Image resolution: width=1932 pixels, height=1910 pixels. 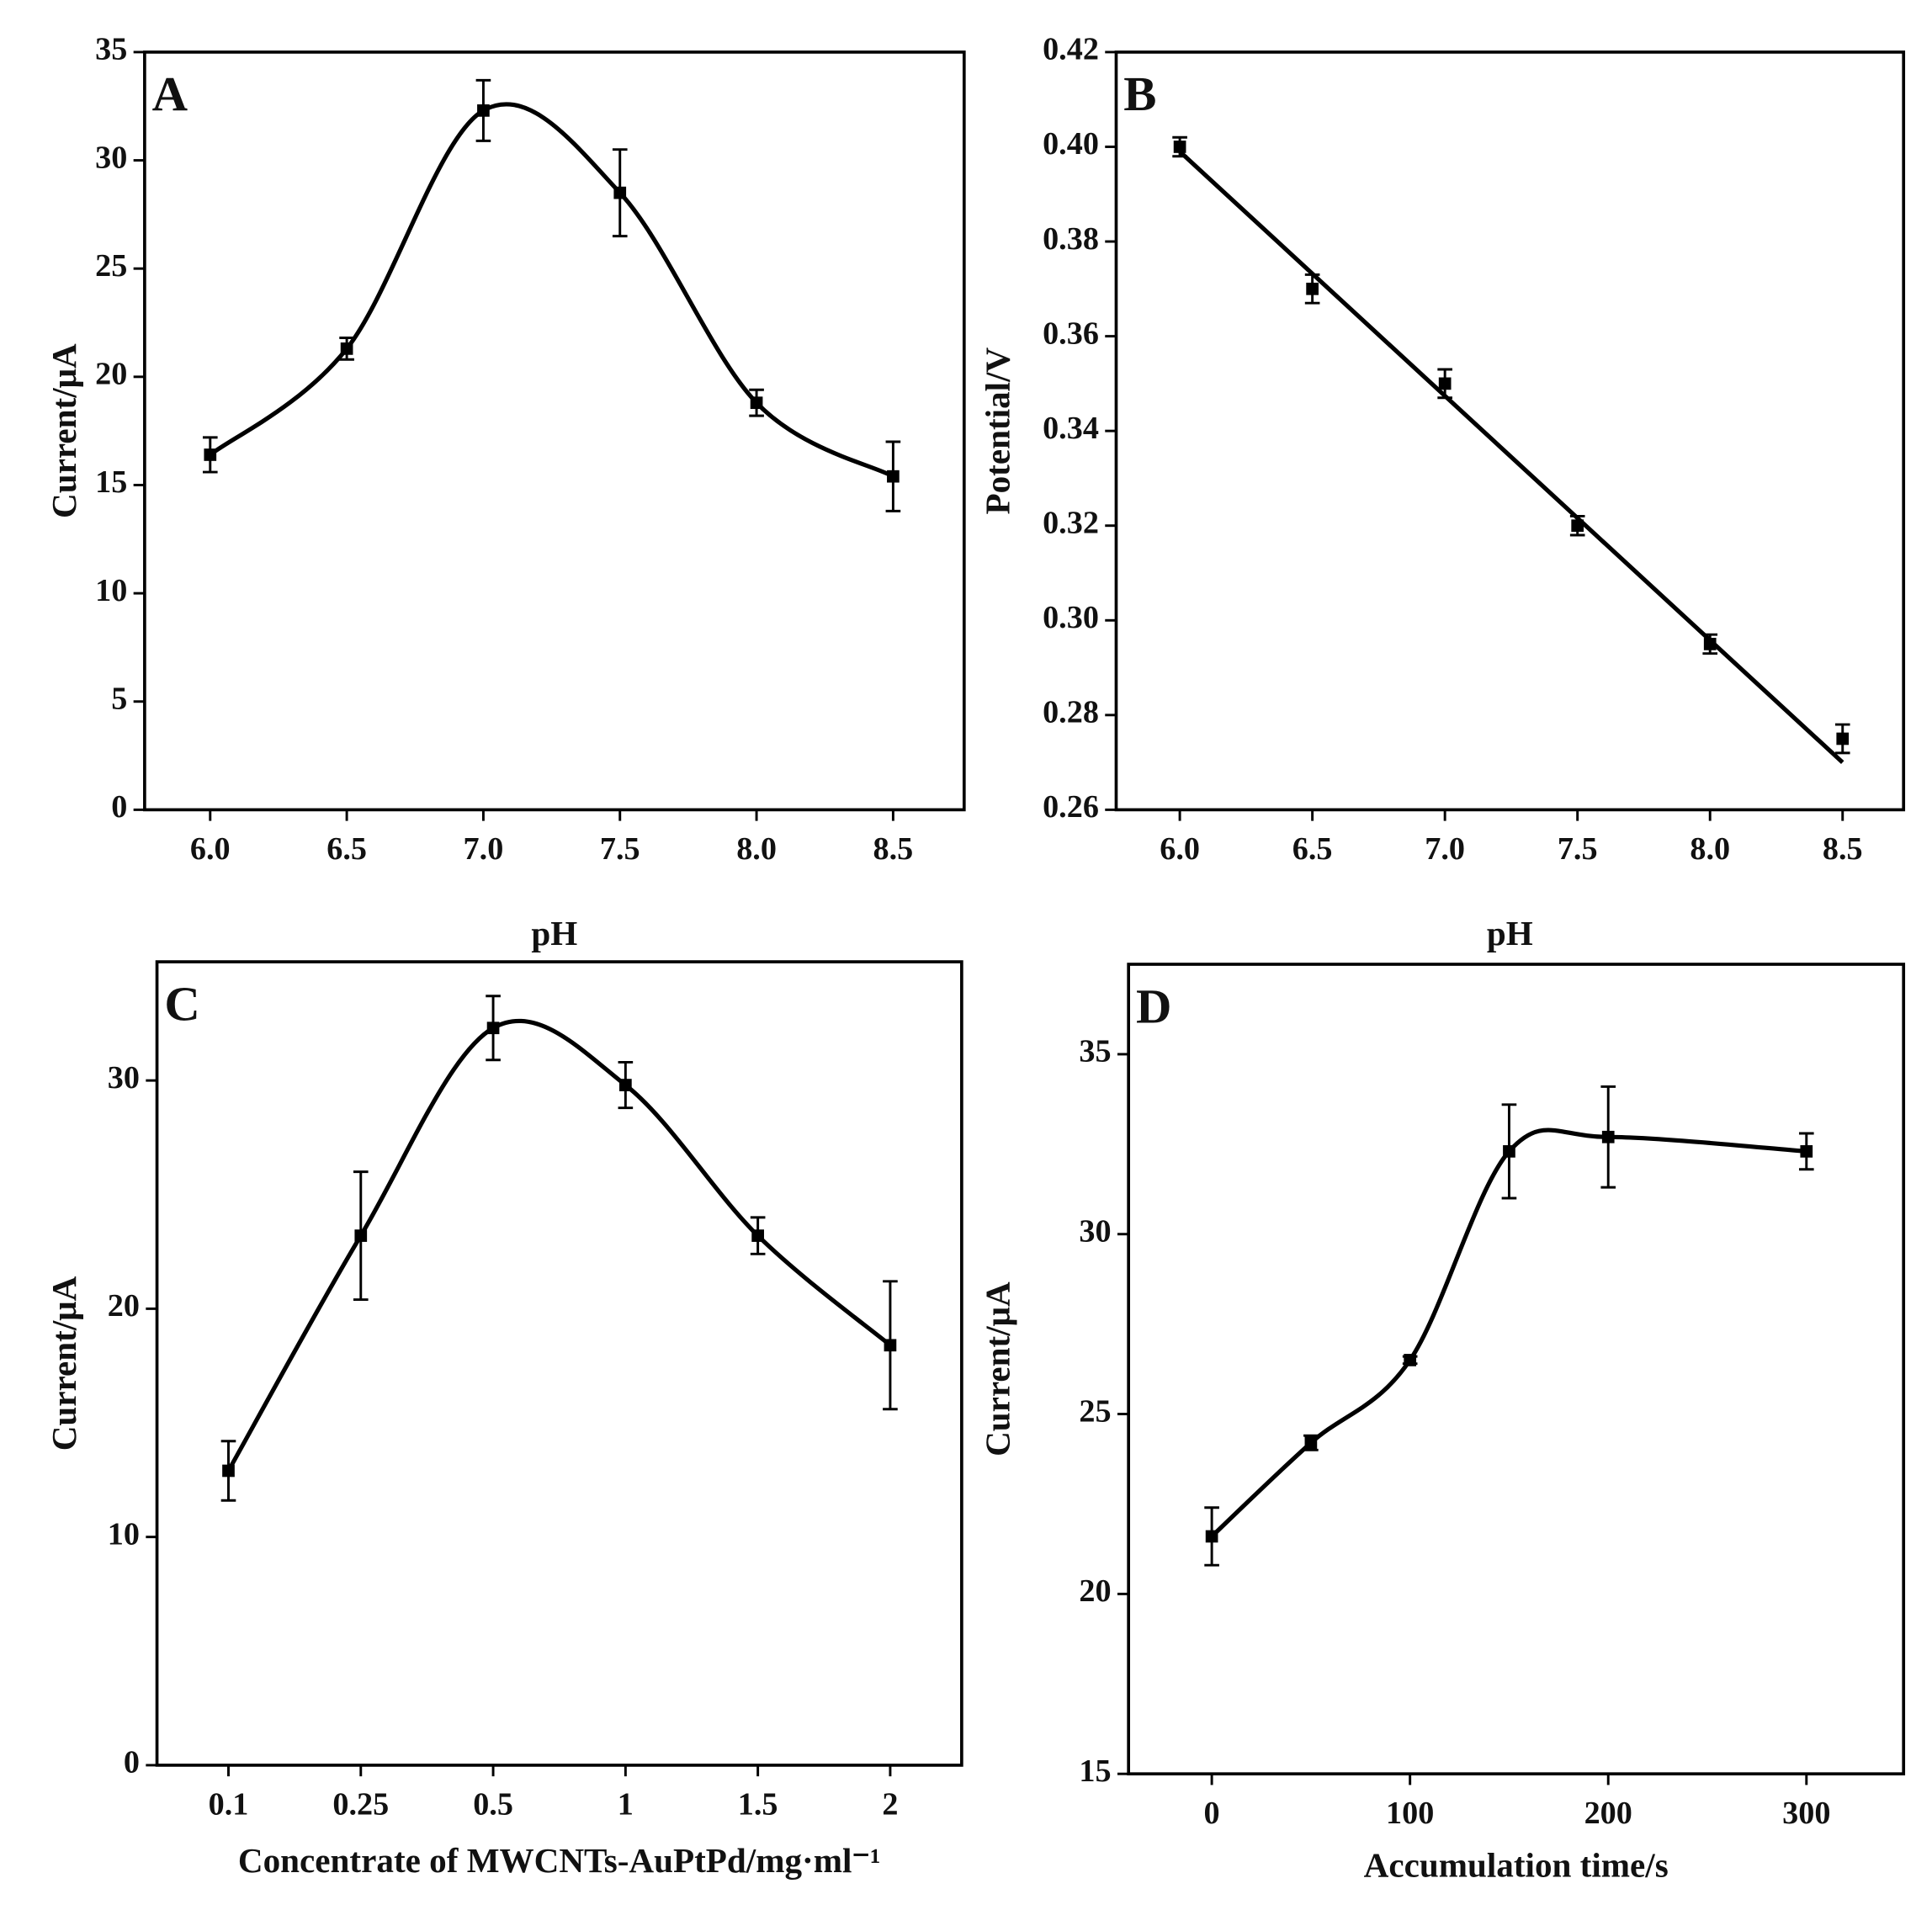 I want to click on y-tick-label: 5, so click(x=119, y=699).